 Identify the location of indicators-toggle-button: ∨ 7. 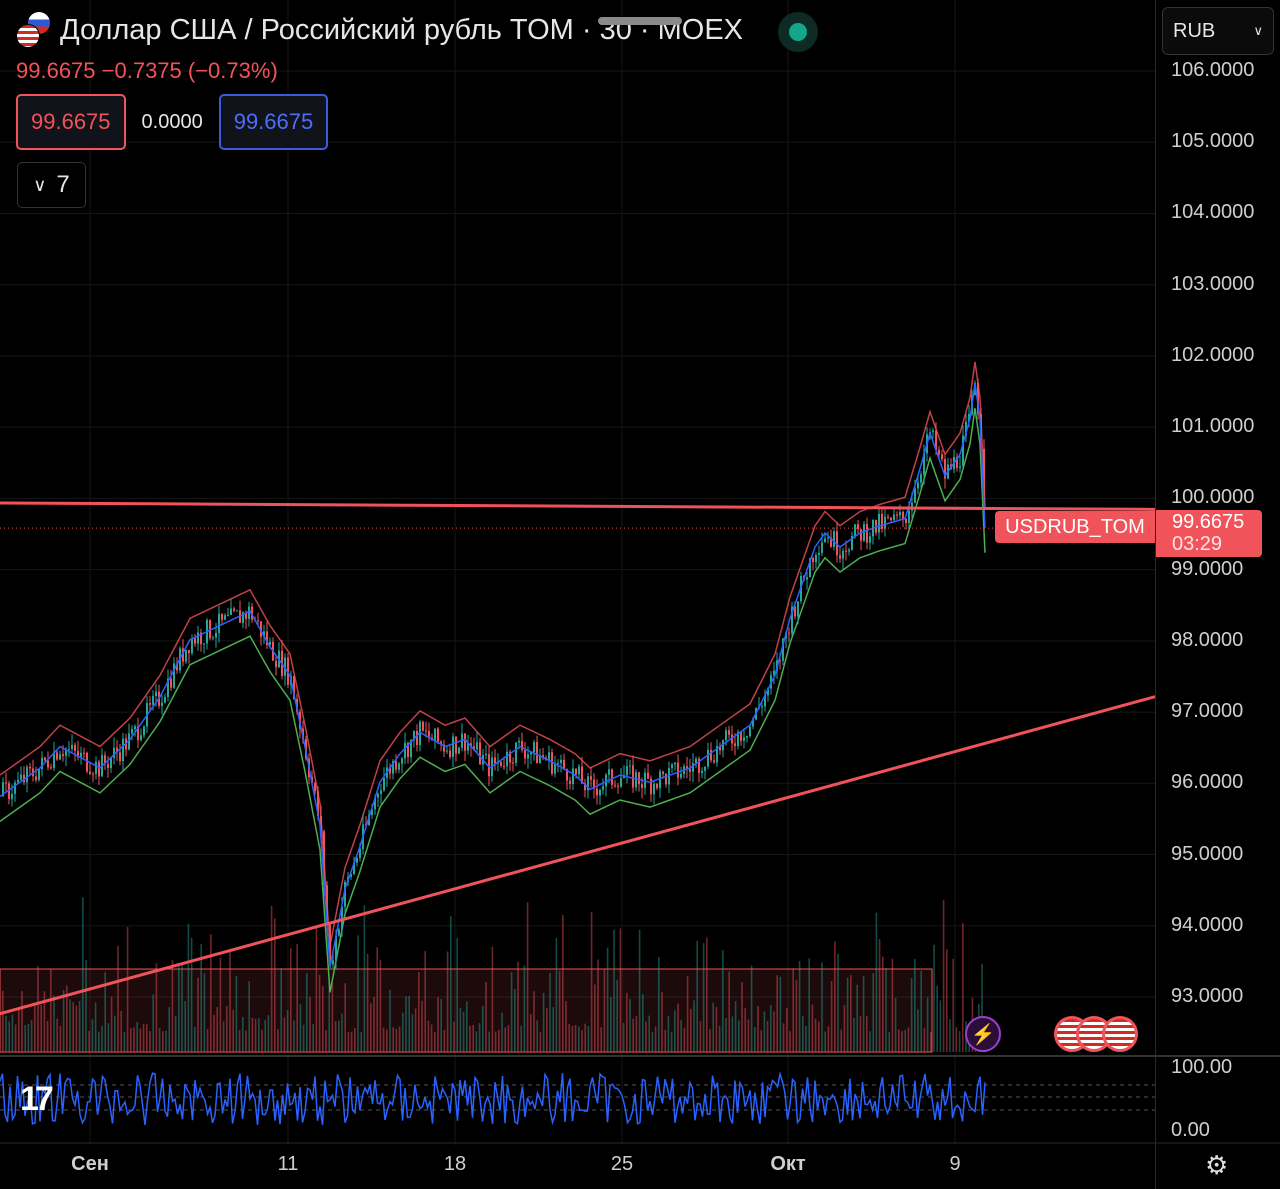
(51, 185).